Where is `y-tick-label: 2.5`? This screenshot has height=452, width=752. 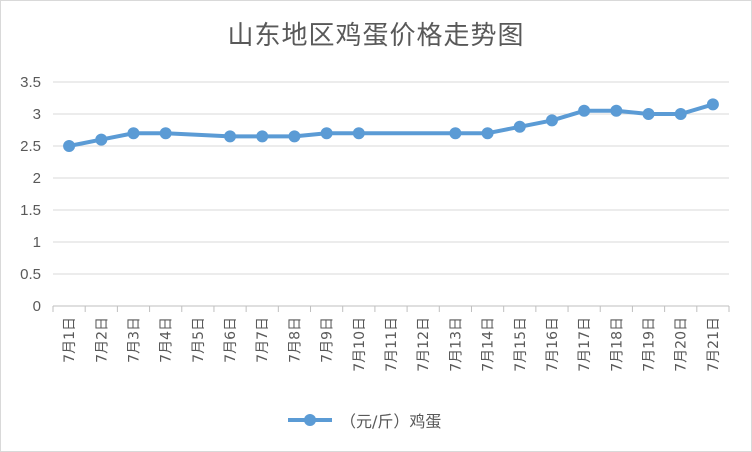 y-tick-label: 2.5 is located at coordinates (30, 146).